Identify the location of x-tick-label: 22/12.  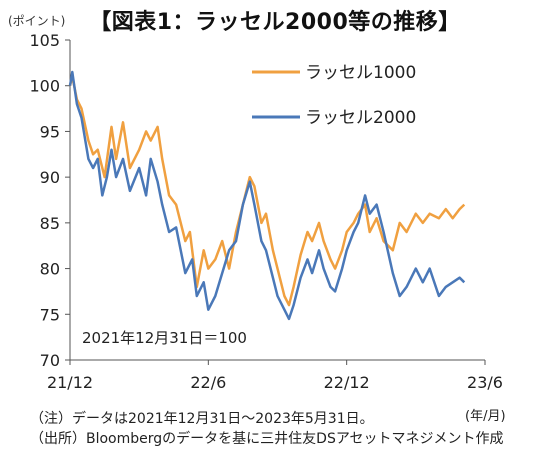
(347, 382).